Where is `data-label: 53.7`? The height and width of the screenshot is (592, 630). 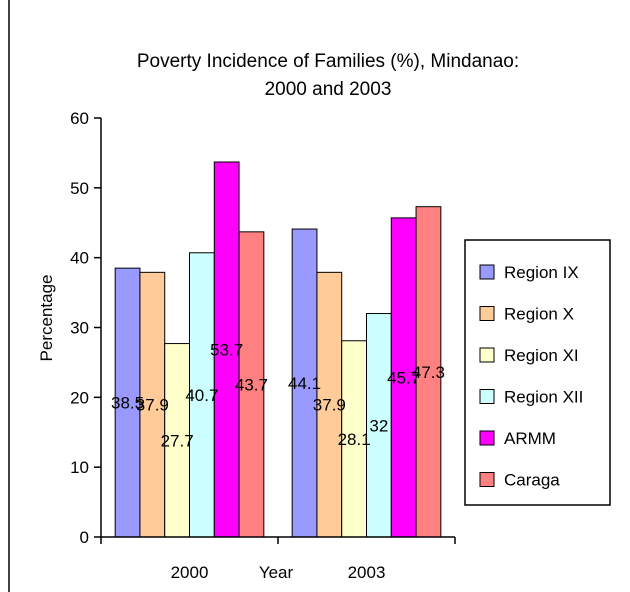
data-label: 53.7 is located at coordinates (226, 349).